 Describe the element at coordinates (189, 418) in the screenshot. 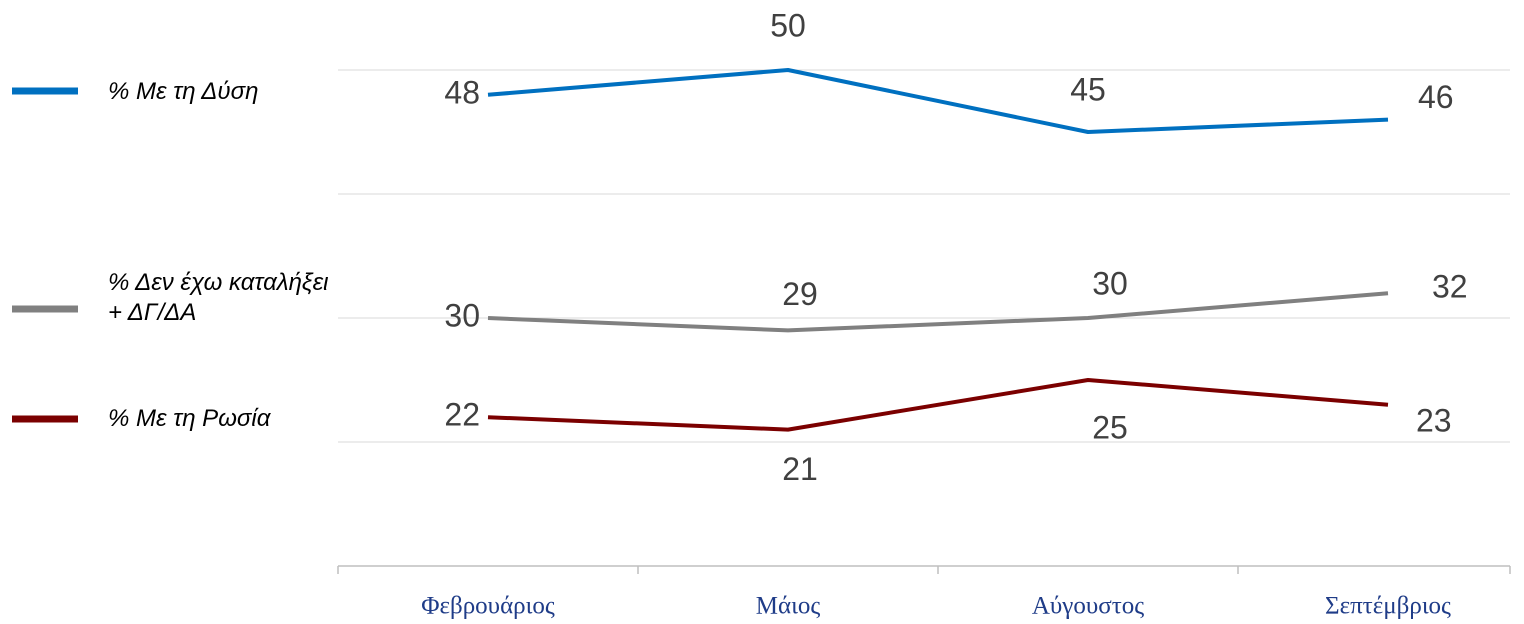

I see `legend-label: % Με τη Ρωσία` at that location.